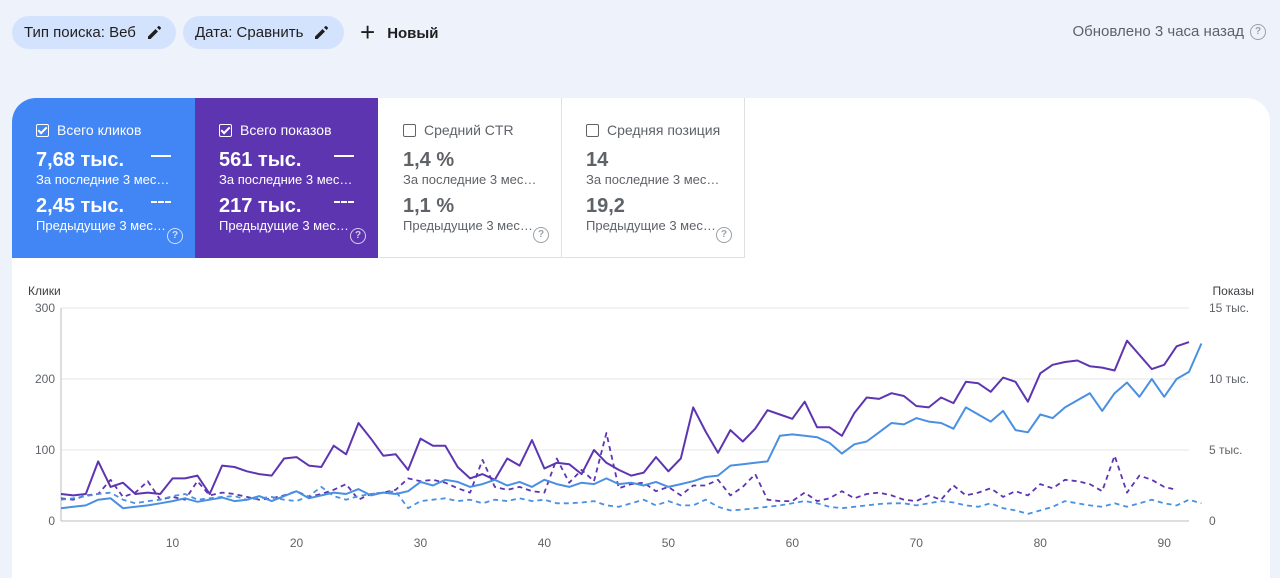  Describe the element at coordinates (99, 130) in the screenshot. I see `metric-label: Всего кликов` at that location.